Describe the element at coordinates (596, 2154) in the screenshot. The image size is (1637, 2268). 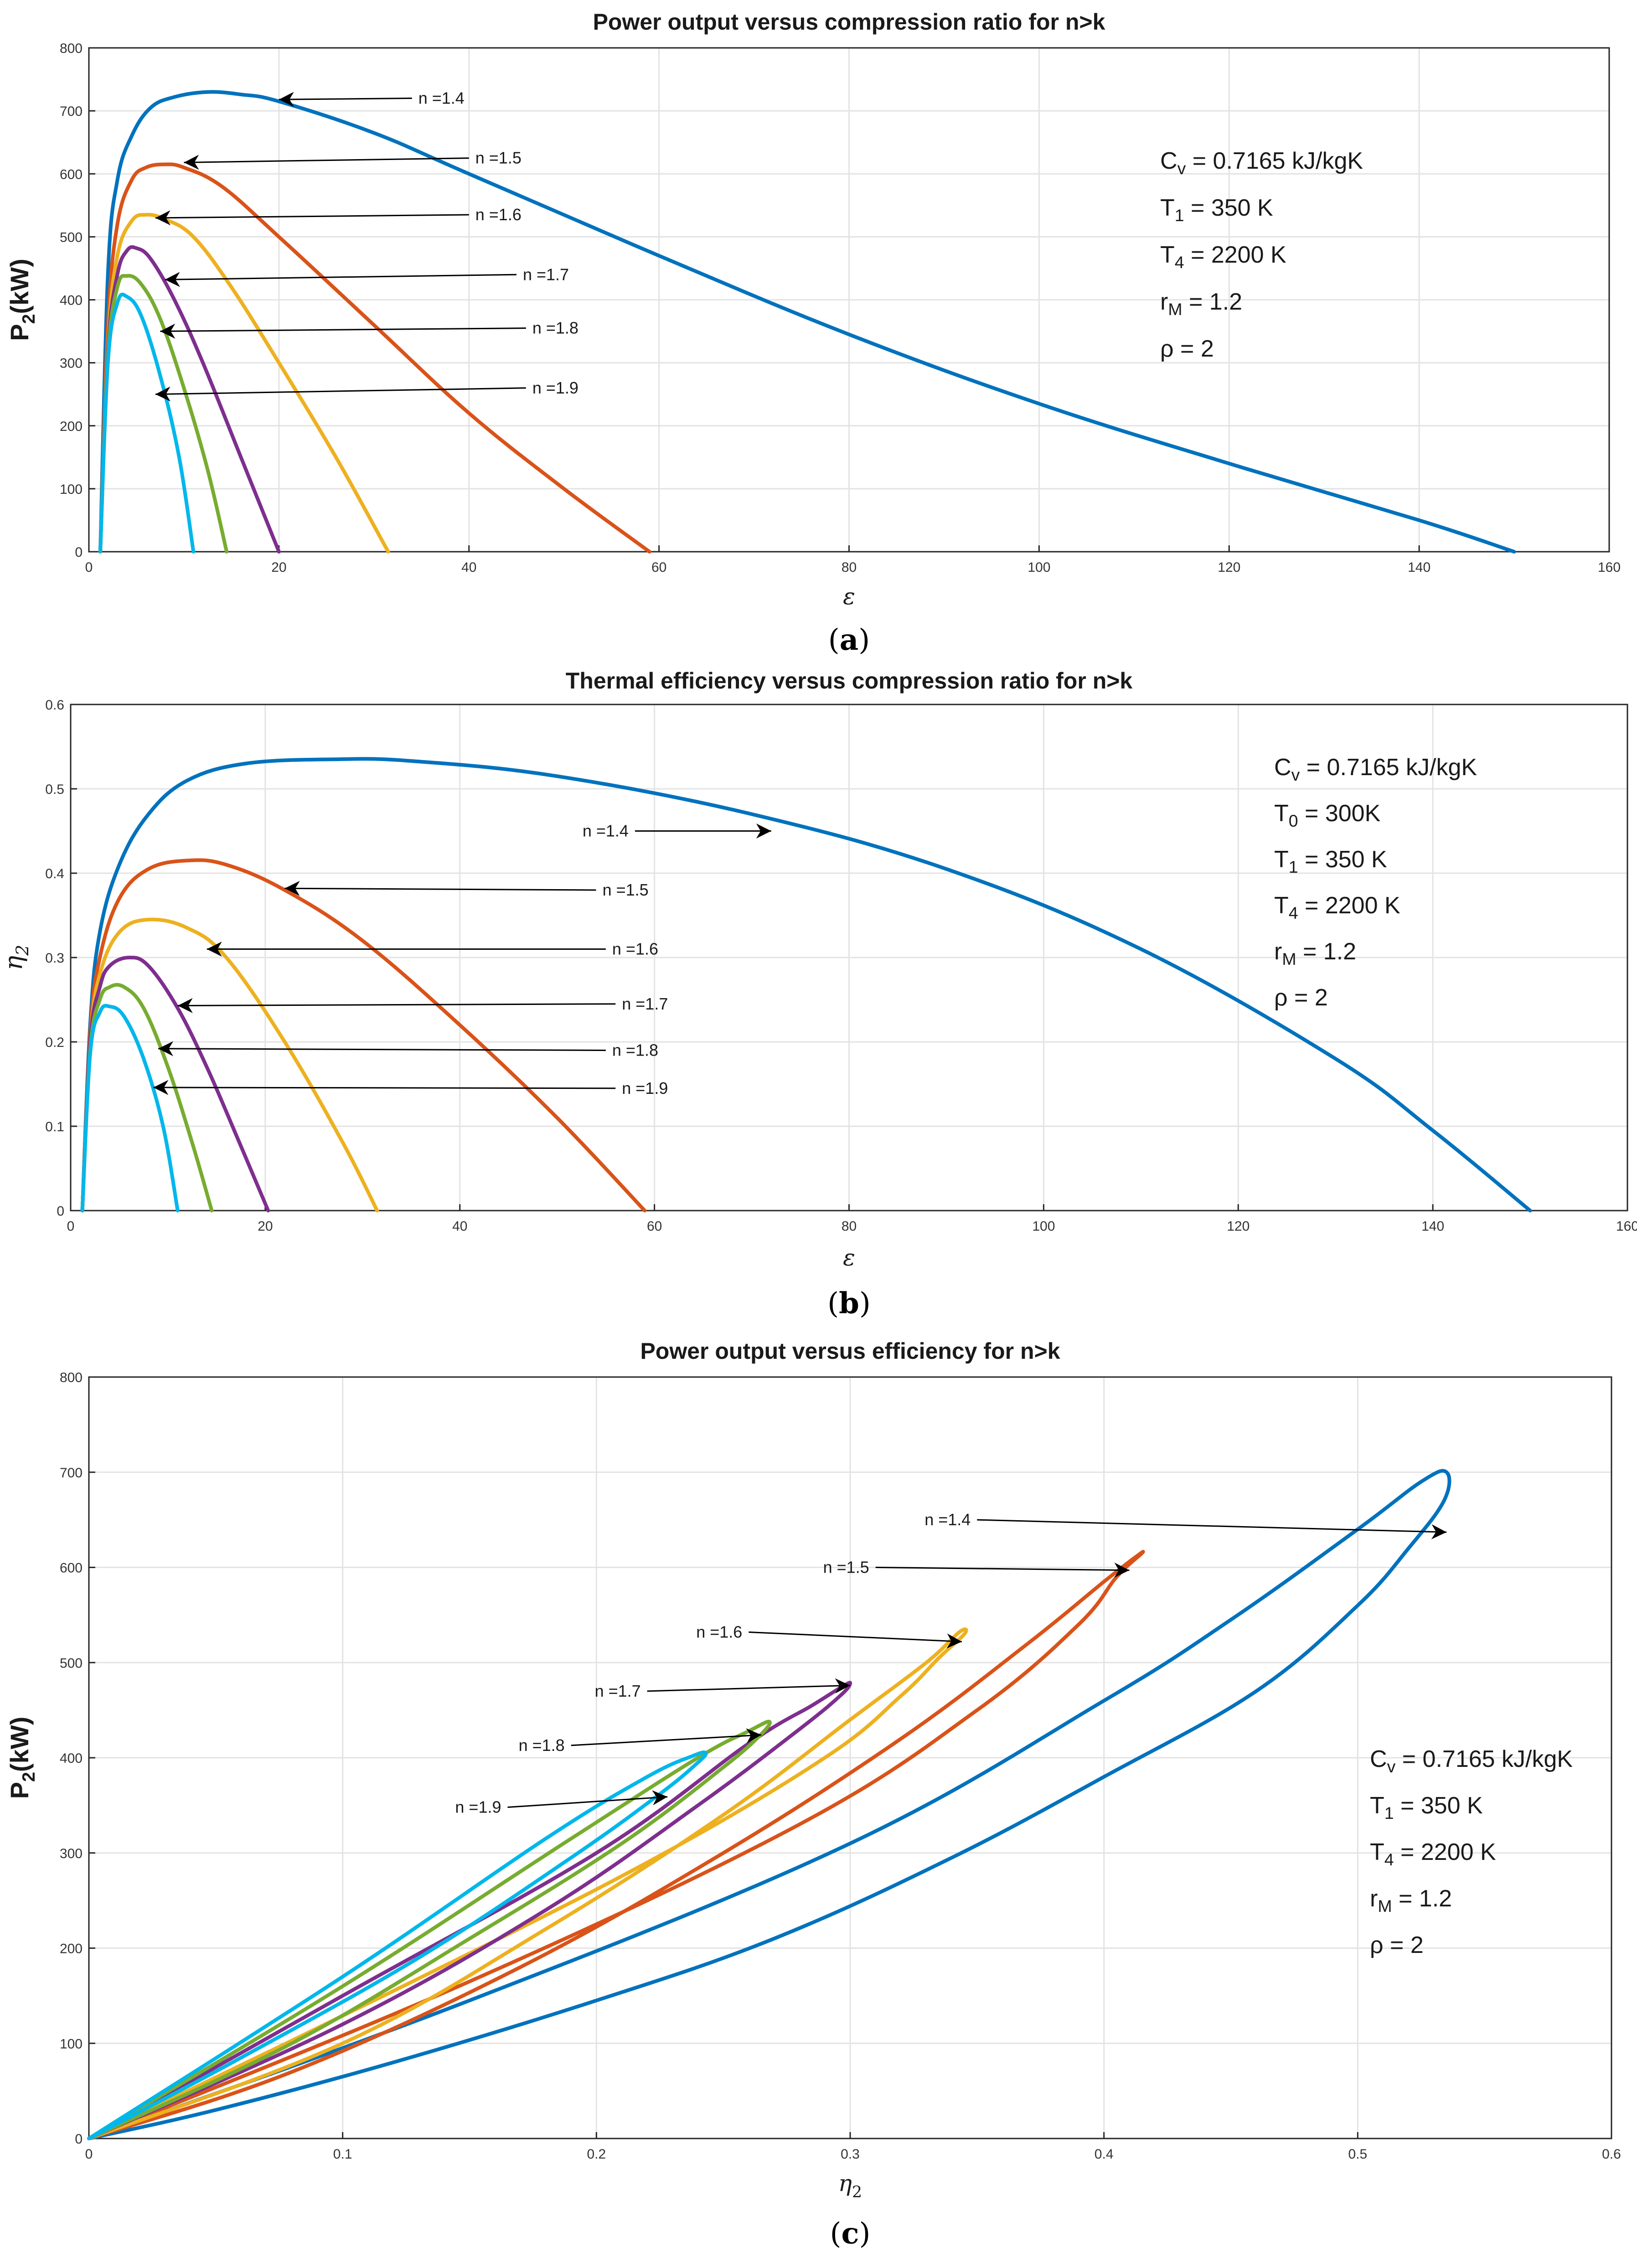
I see `x-tick-label: 0.2` at that location.